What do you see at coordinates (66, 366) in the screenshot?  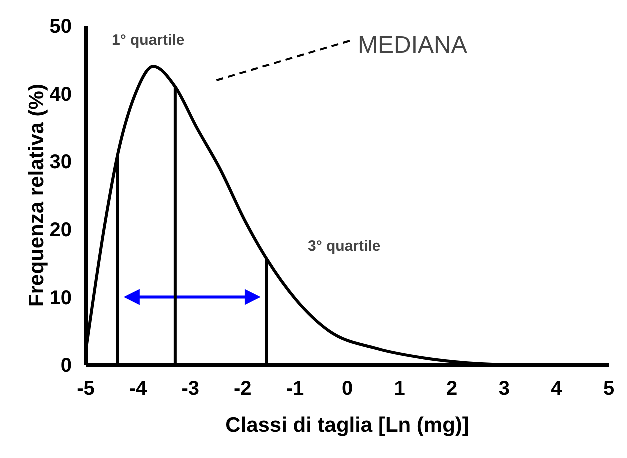 I see `y-tick-label: 0` at bounding box center [66, 366].